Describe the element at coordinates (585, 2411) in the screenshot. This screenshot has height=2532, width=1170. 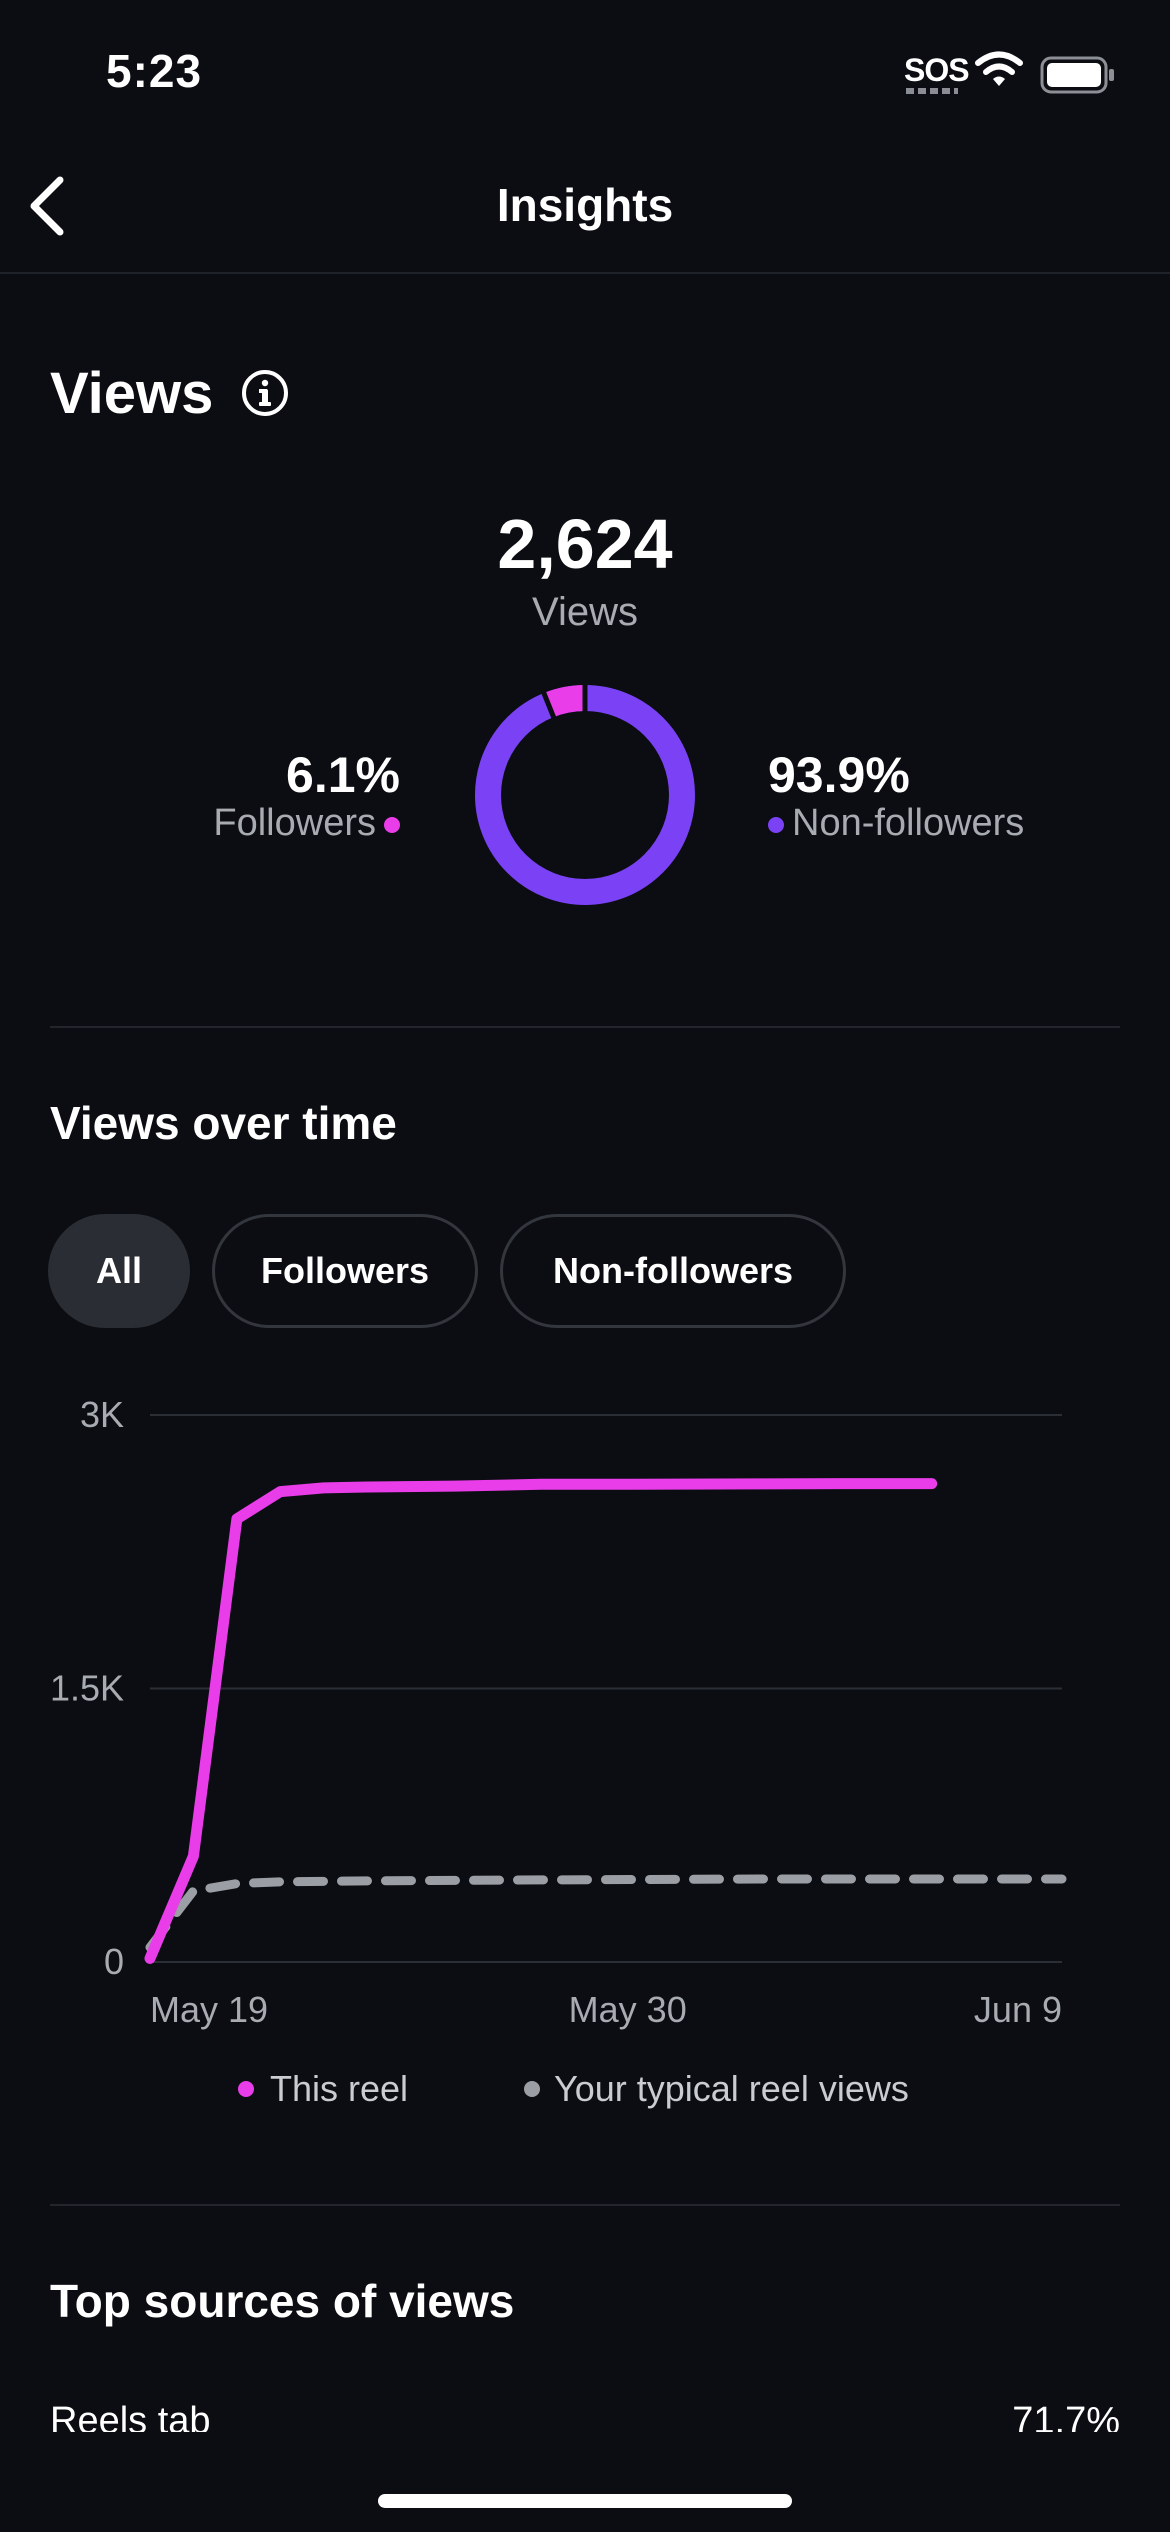
I see `source-row: Reels tab 71.7%` at that location.